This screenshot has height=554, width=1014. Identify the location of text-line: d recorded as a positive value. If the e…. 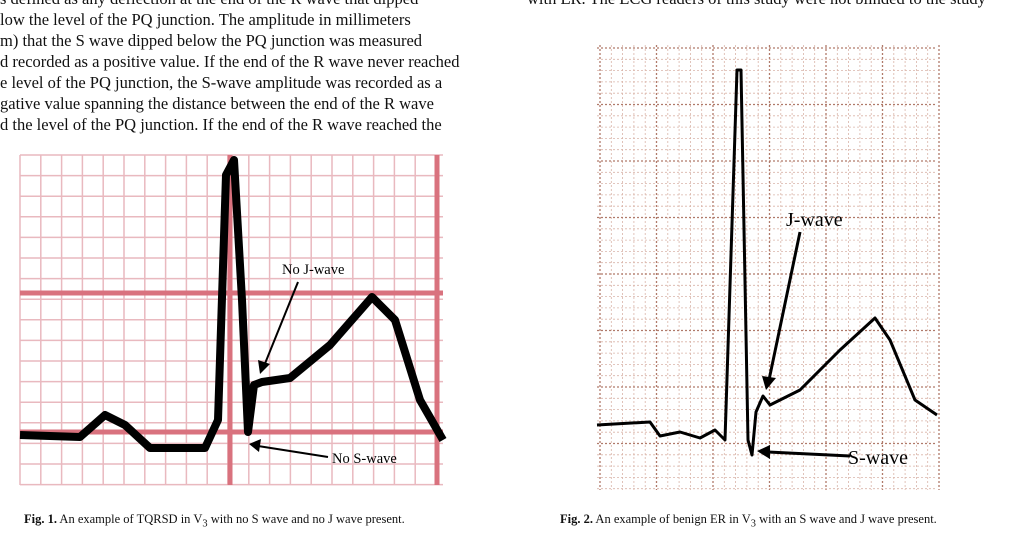
(230, 61).